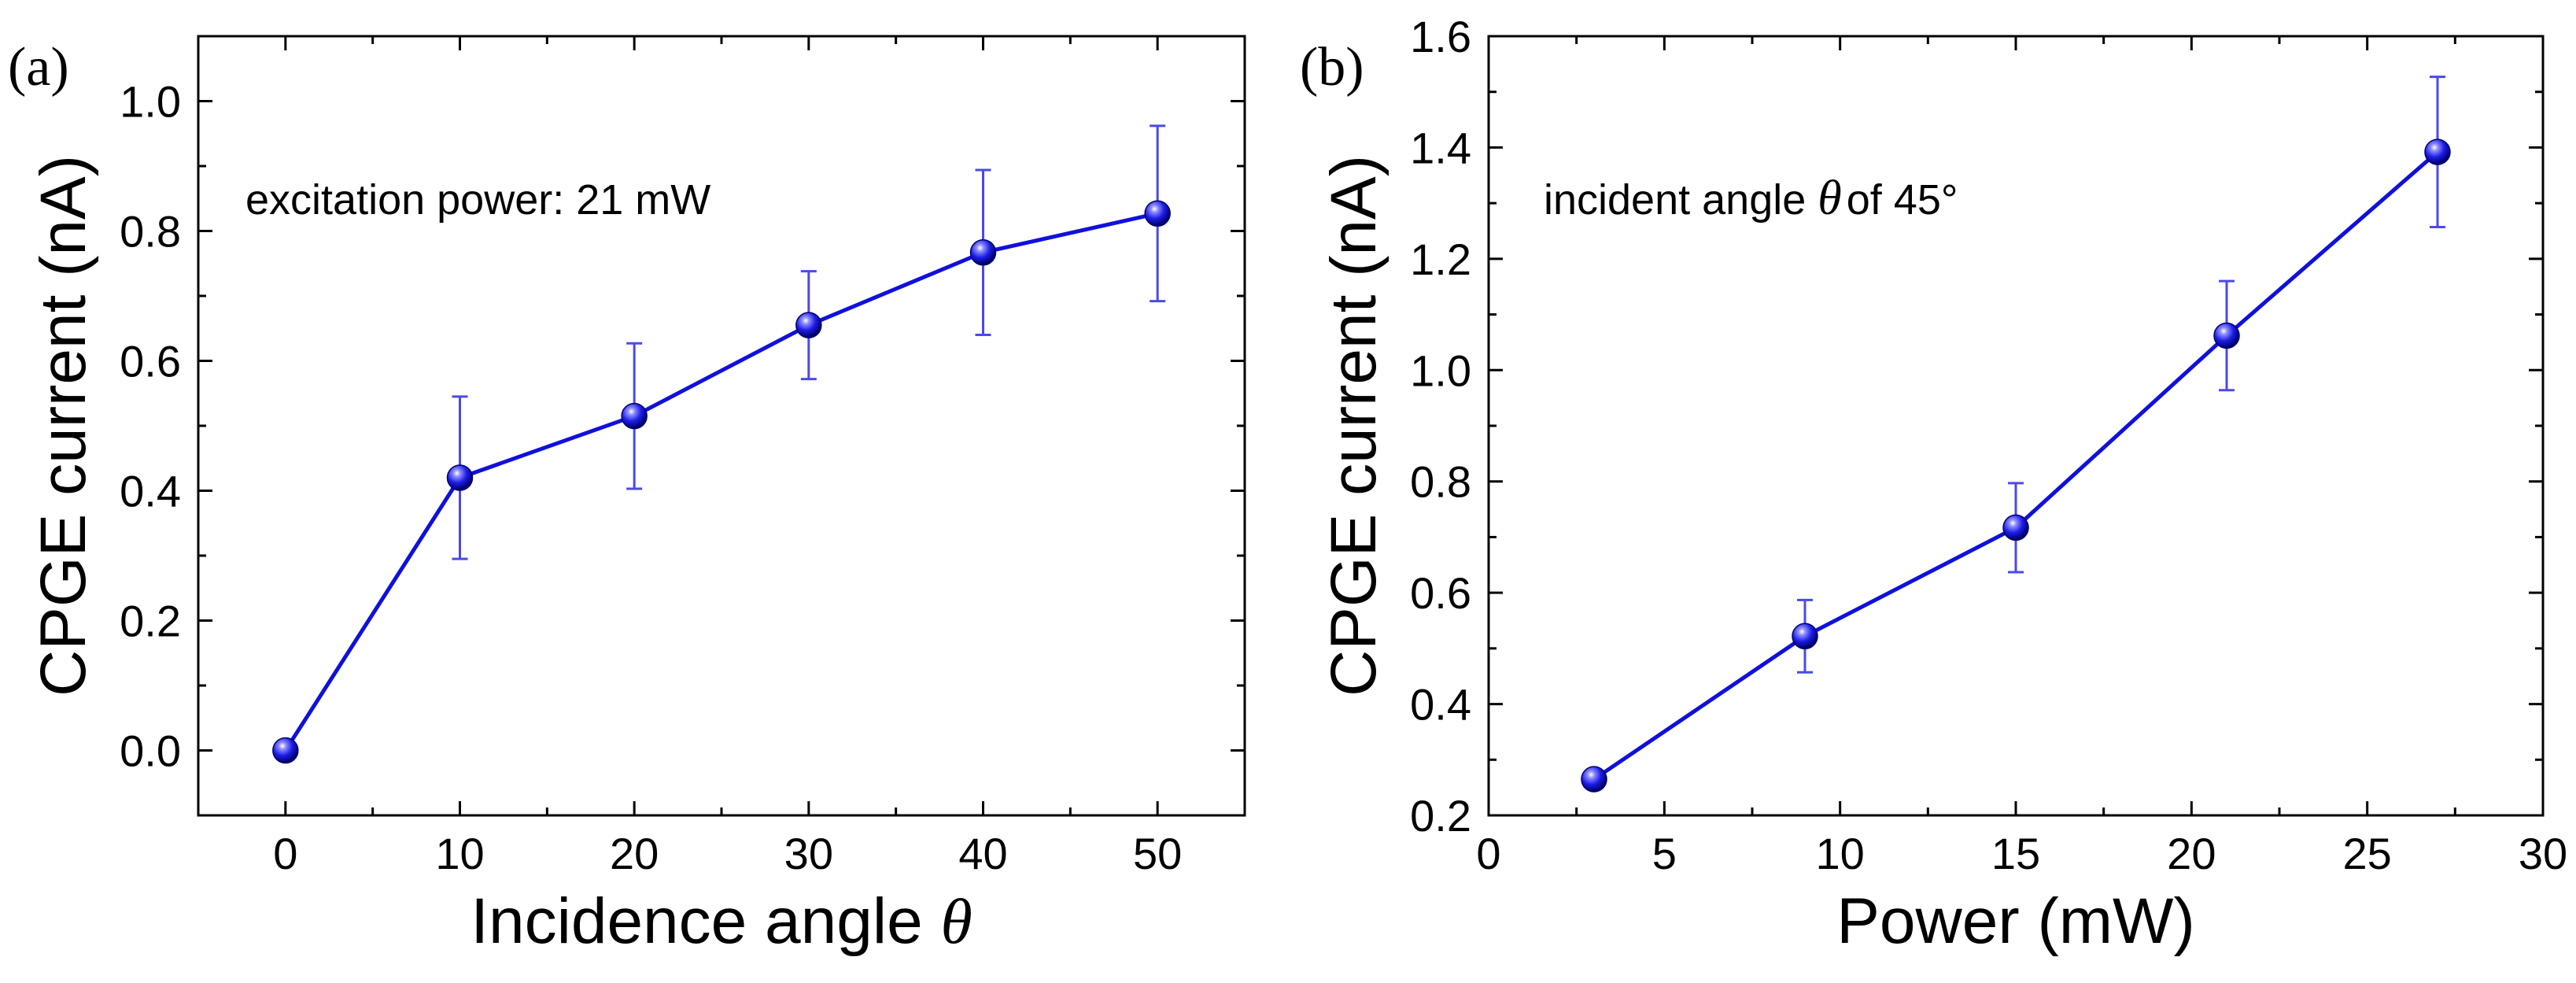 The height and width of the screenshot is (983, 2576). What do you see at coordinates (39, 67) in the screenshot?
I see `panel-a-label: (a)` at bounding box center [39, 67].